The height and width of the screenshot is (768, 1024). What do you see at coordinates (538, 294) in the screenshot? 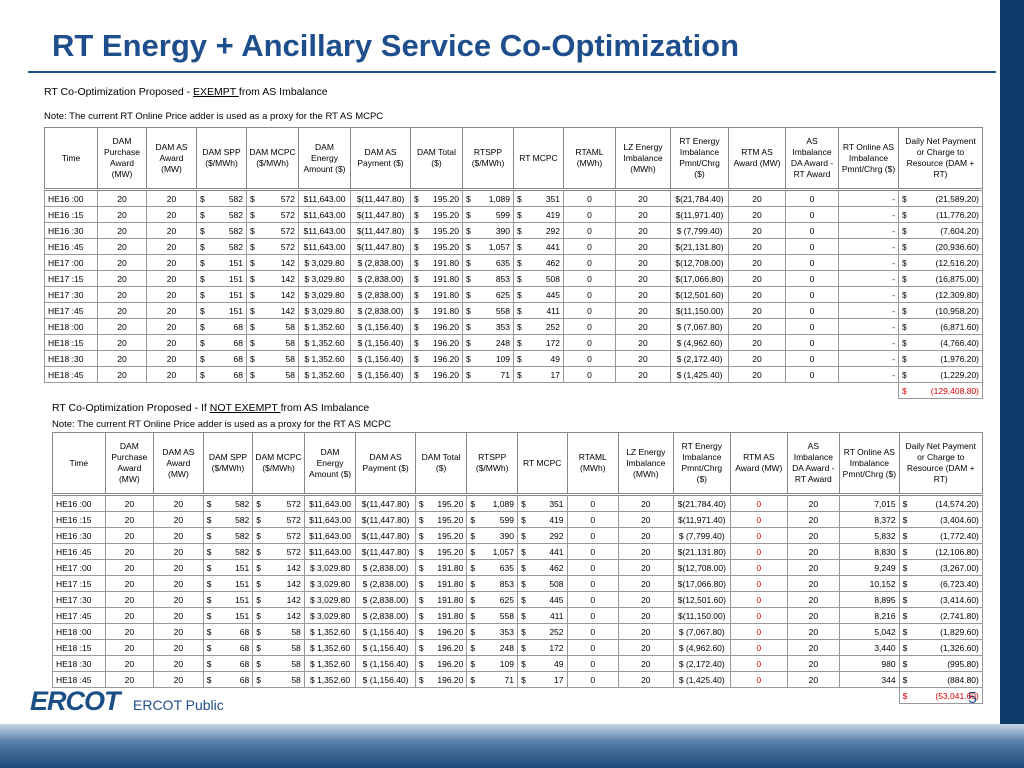
I see `cell: $445` at bounding box center [538, 294].